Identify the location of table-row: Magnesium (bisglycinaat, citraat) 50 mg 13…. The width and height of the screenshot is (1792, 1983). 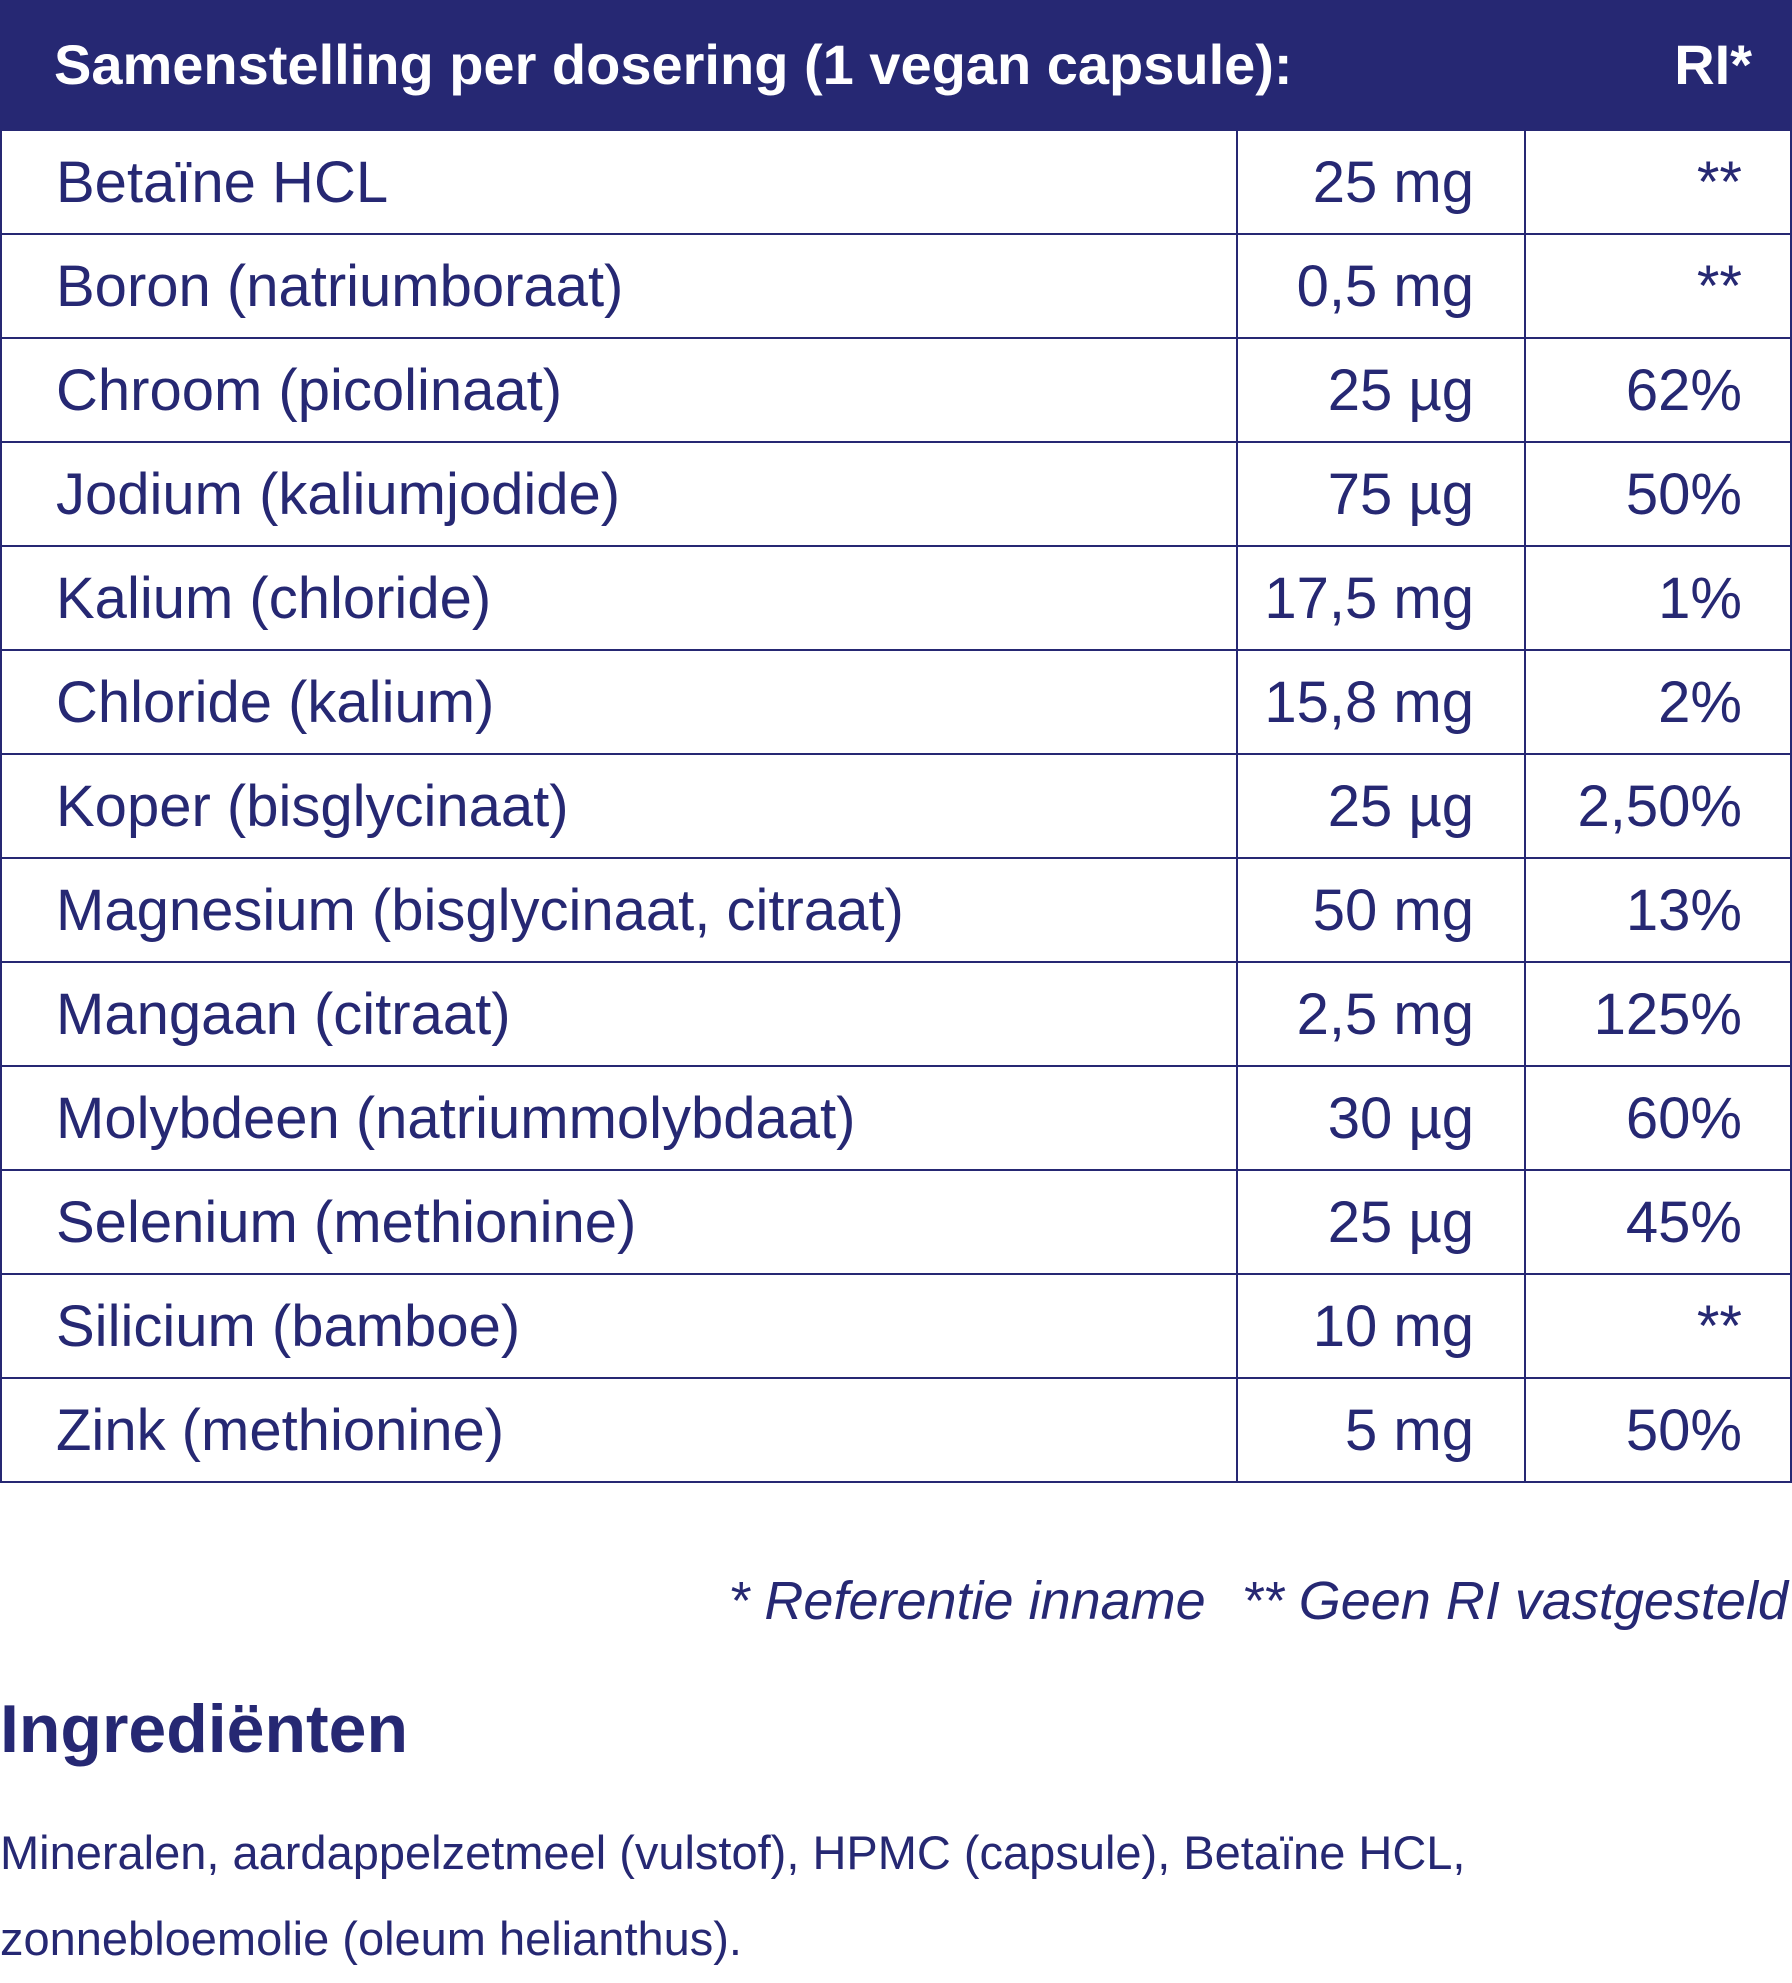
(896, 910).